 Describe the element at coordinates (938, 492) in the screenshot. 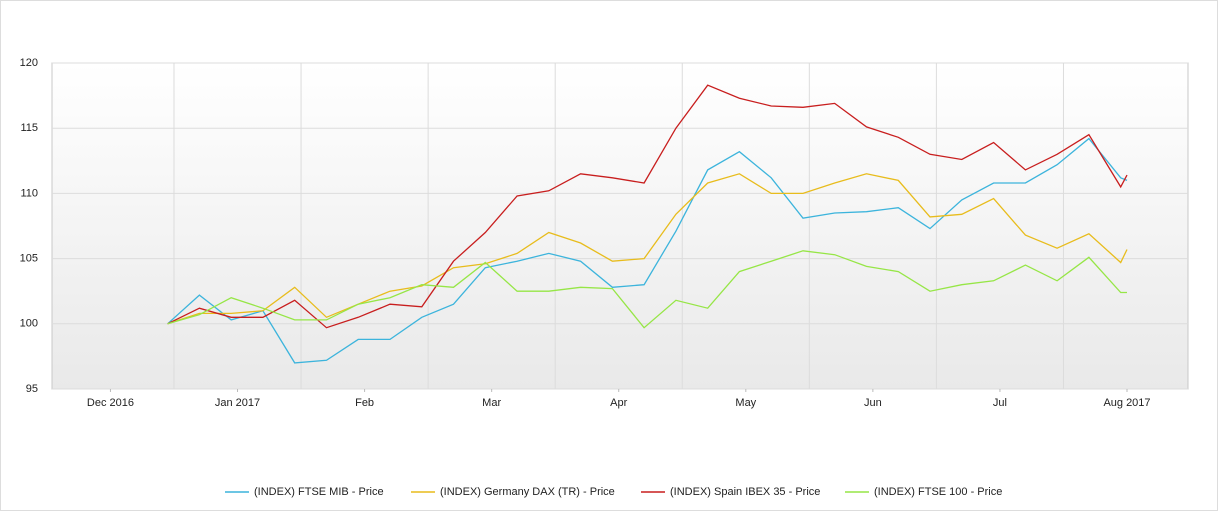

I see `legend-label: (INDEX) FTSE 100 - Price` at that location.